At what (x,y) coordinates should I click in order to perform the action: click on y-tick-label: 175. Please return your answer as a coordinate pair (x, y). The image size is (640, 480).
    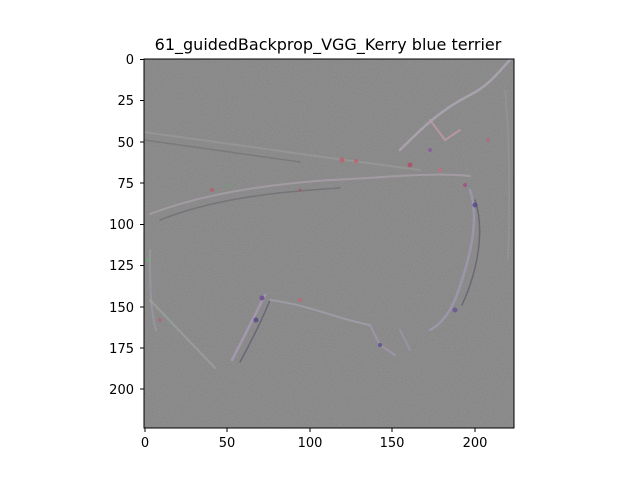
    Looking at the image, I should click on (121, 349).